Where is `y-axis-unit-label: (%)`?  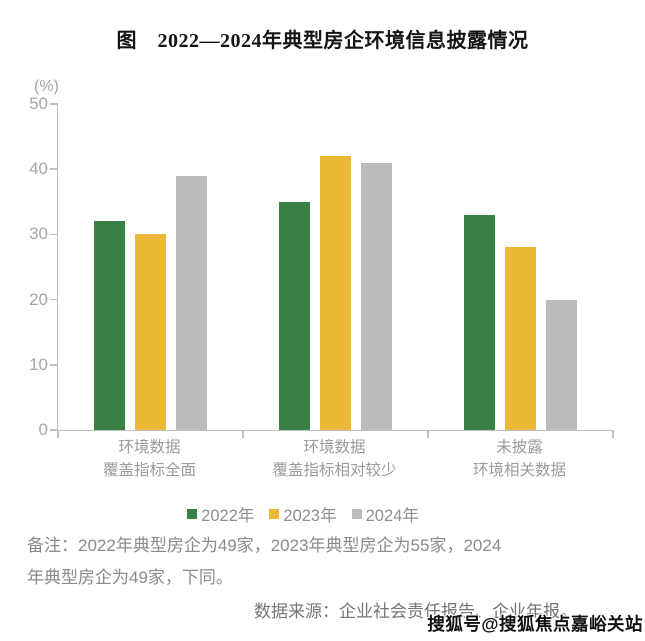 y-axis-unit-label: (%) is located at coordinates (46, 86).